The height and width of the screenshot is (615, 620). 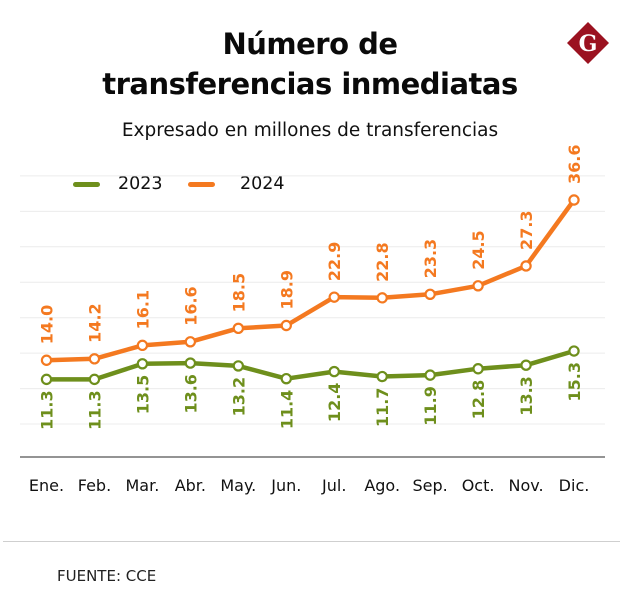 What do you see at coordinates (238, 485) in the screenshot?
I see `x-tick-label: May.` at bounding box center [238, 485].